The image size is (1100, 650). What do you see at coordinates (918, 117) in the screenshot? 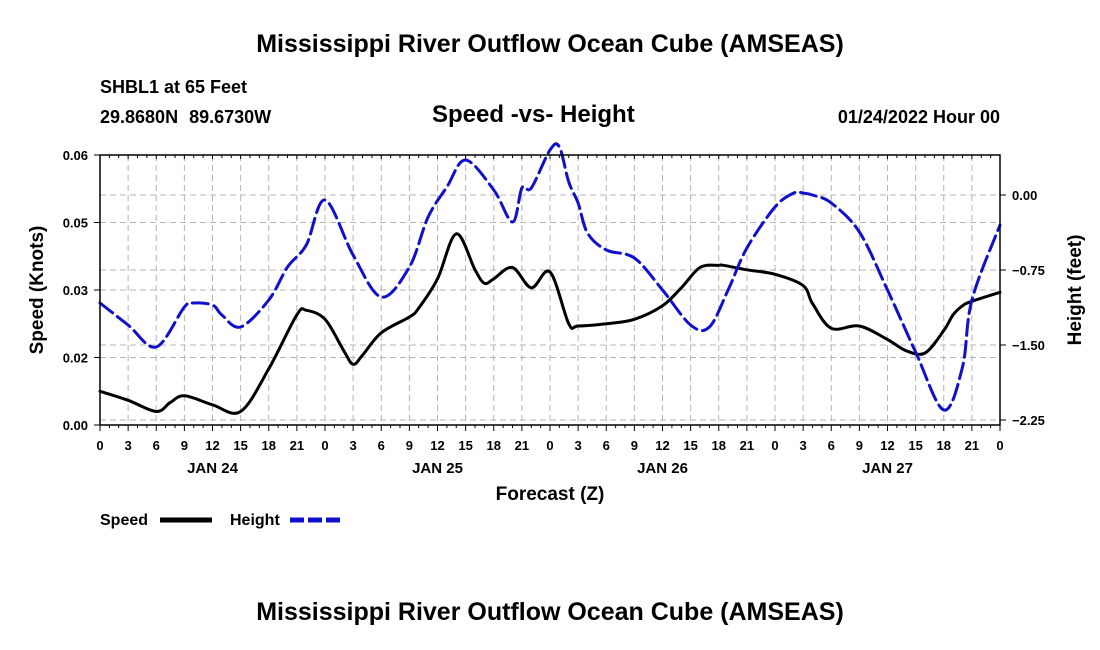
I see `forecast-datetime: 01/24/2022 Hour 00` at bounding box center [918, 117].